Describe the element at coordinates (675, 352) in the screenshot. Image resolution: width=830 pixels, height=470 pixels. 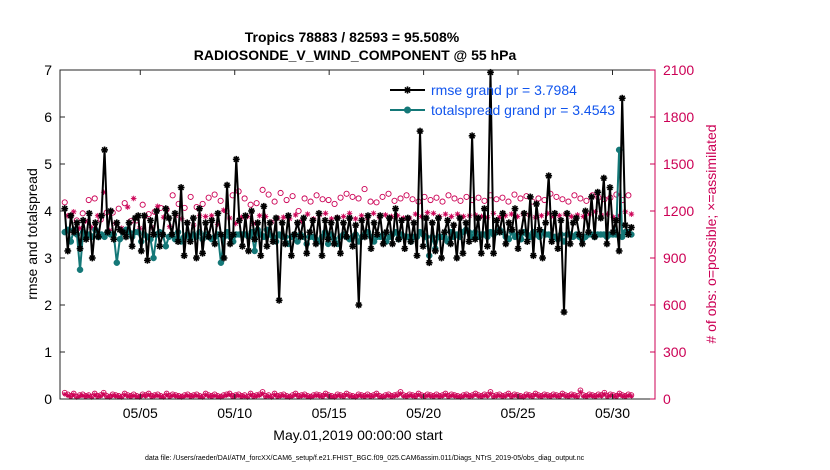
I see `y-right-tick-label: 300` at that location.